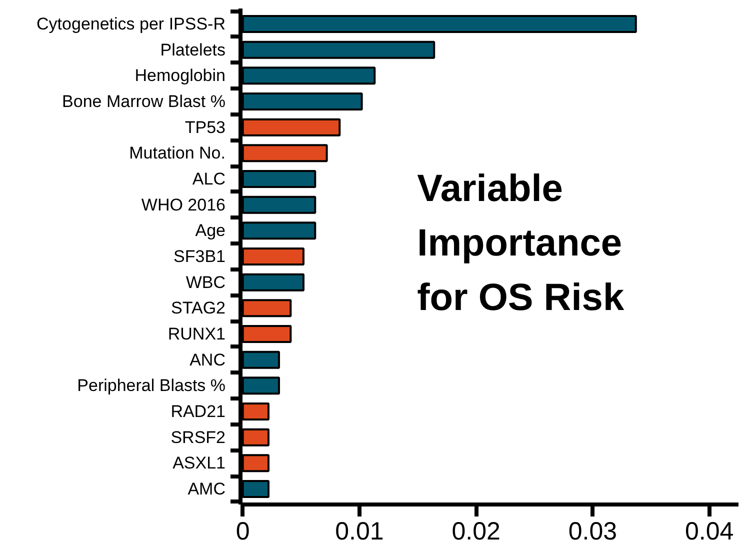 This screenshot has width=748, height=542. What do you see at coordinates (144, 101) in the screenshot?
I see `y-tick-label: Bone Marrow Blast %` at bounding box center [144, 101].